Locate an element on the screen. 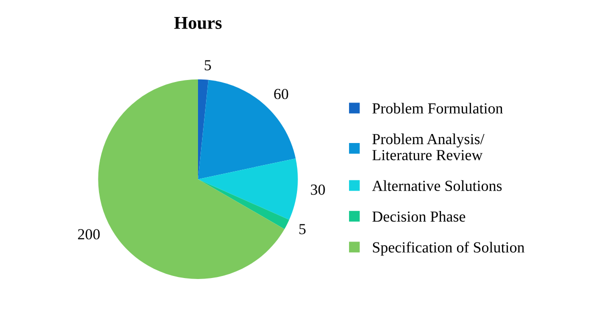 The image size is (600, 320). legend-label: Problem Analysis/ Literature Review is located at coordinates (428, 146).